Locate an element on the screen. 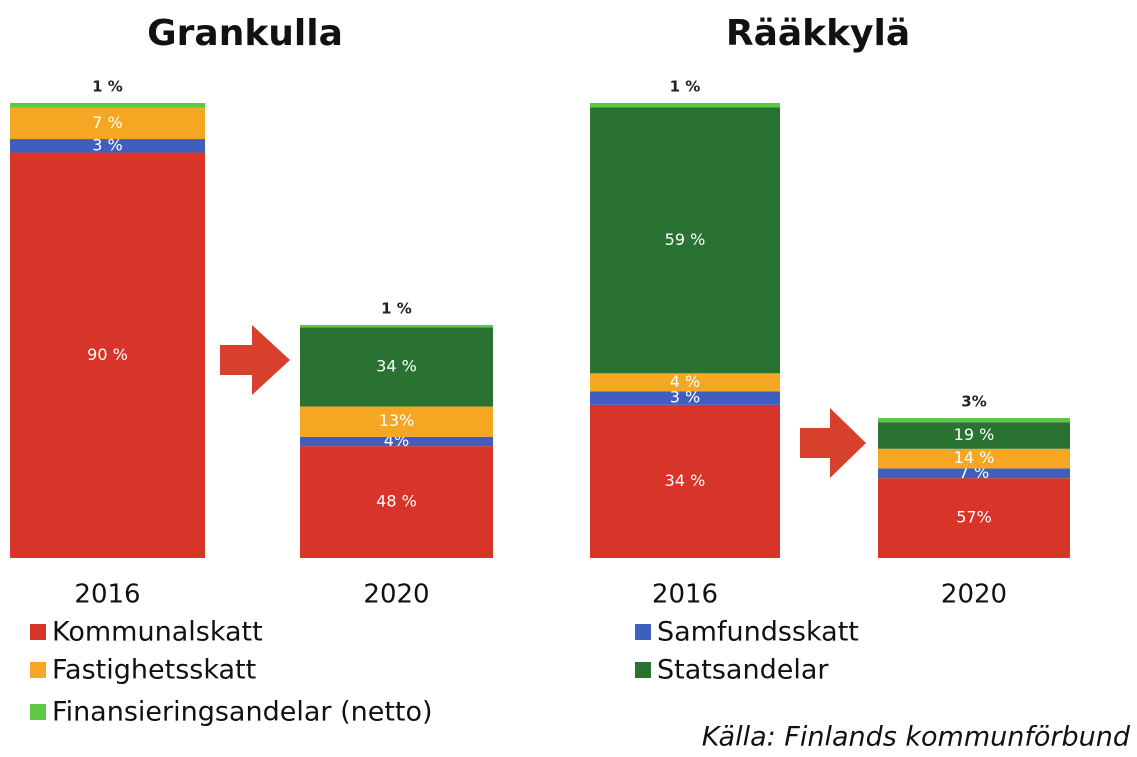 The image size is (1137, 757). value-label: 13% is located at coordinates (397, 420).